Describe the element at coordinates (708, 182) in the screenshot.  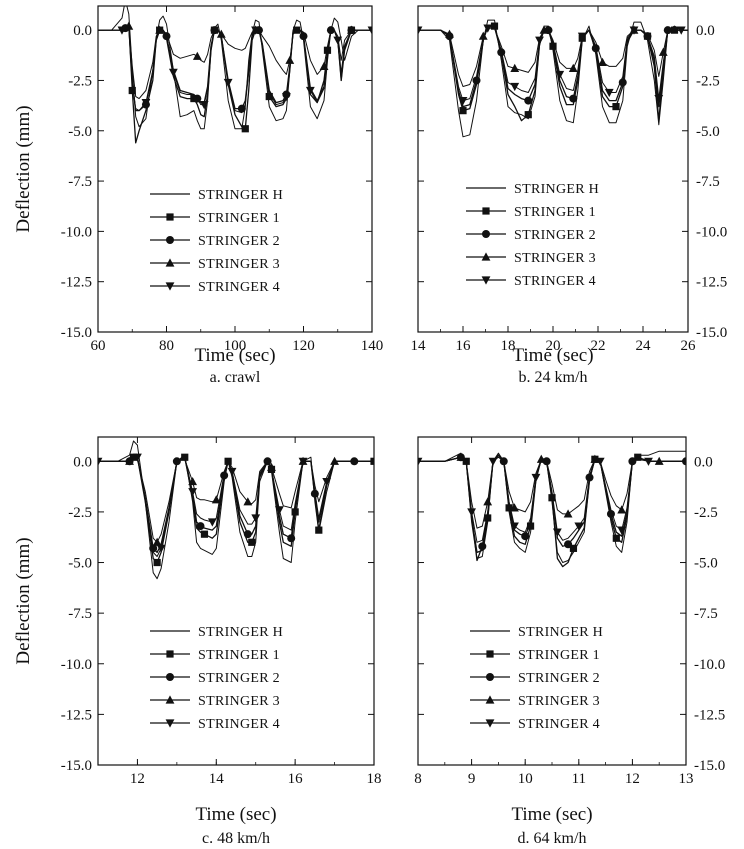
I see `y-tick-label: -7.5` at that location.